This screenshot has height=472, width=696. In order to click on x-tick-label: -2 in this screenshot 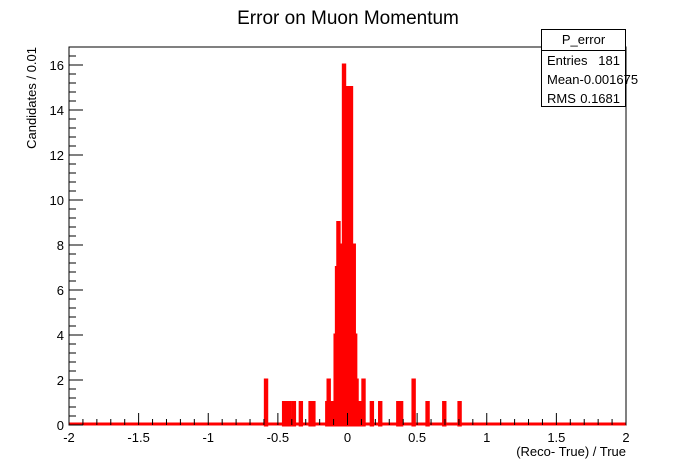, I will do `click(69, 437)`.